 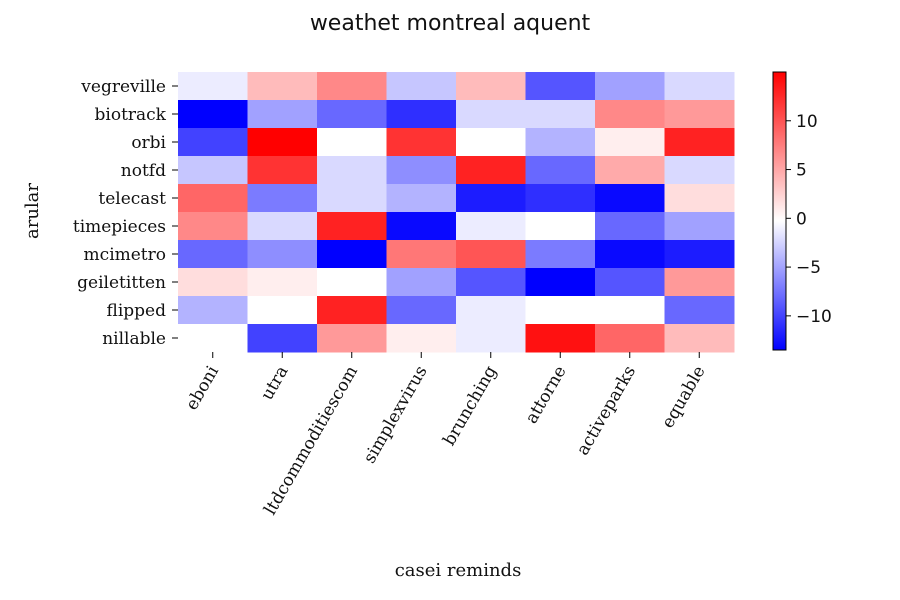 What do you see at coordinates (121, 283) in the screenshot?
I see `y-tick-label: geiletitten` at bounding box center [121, 283].